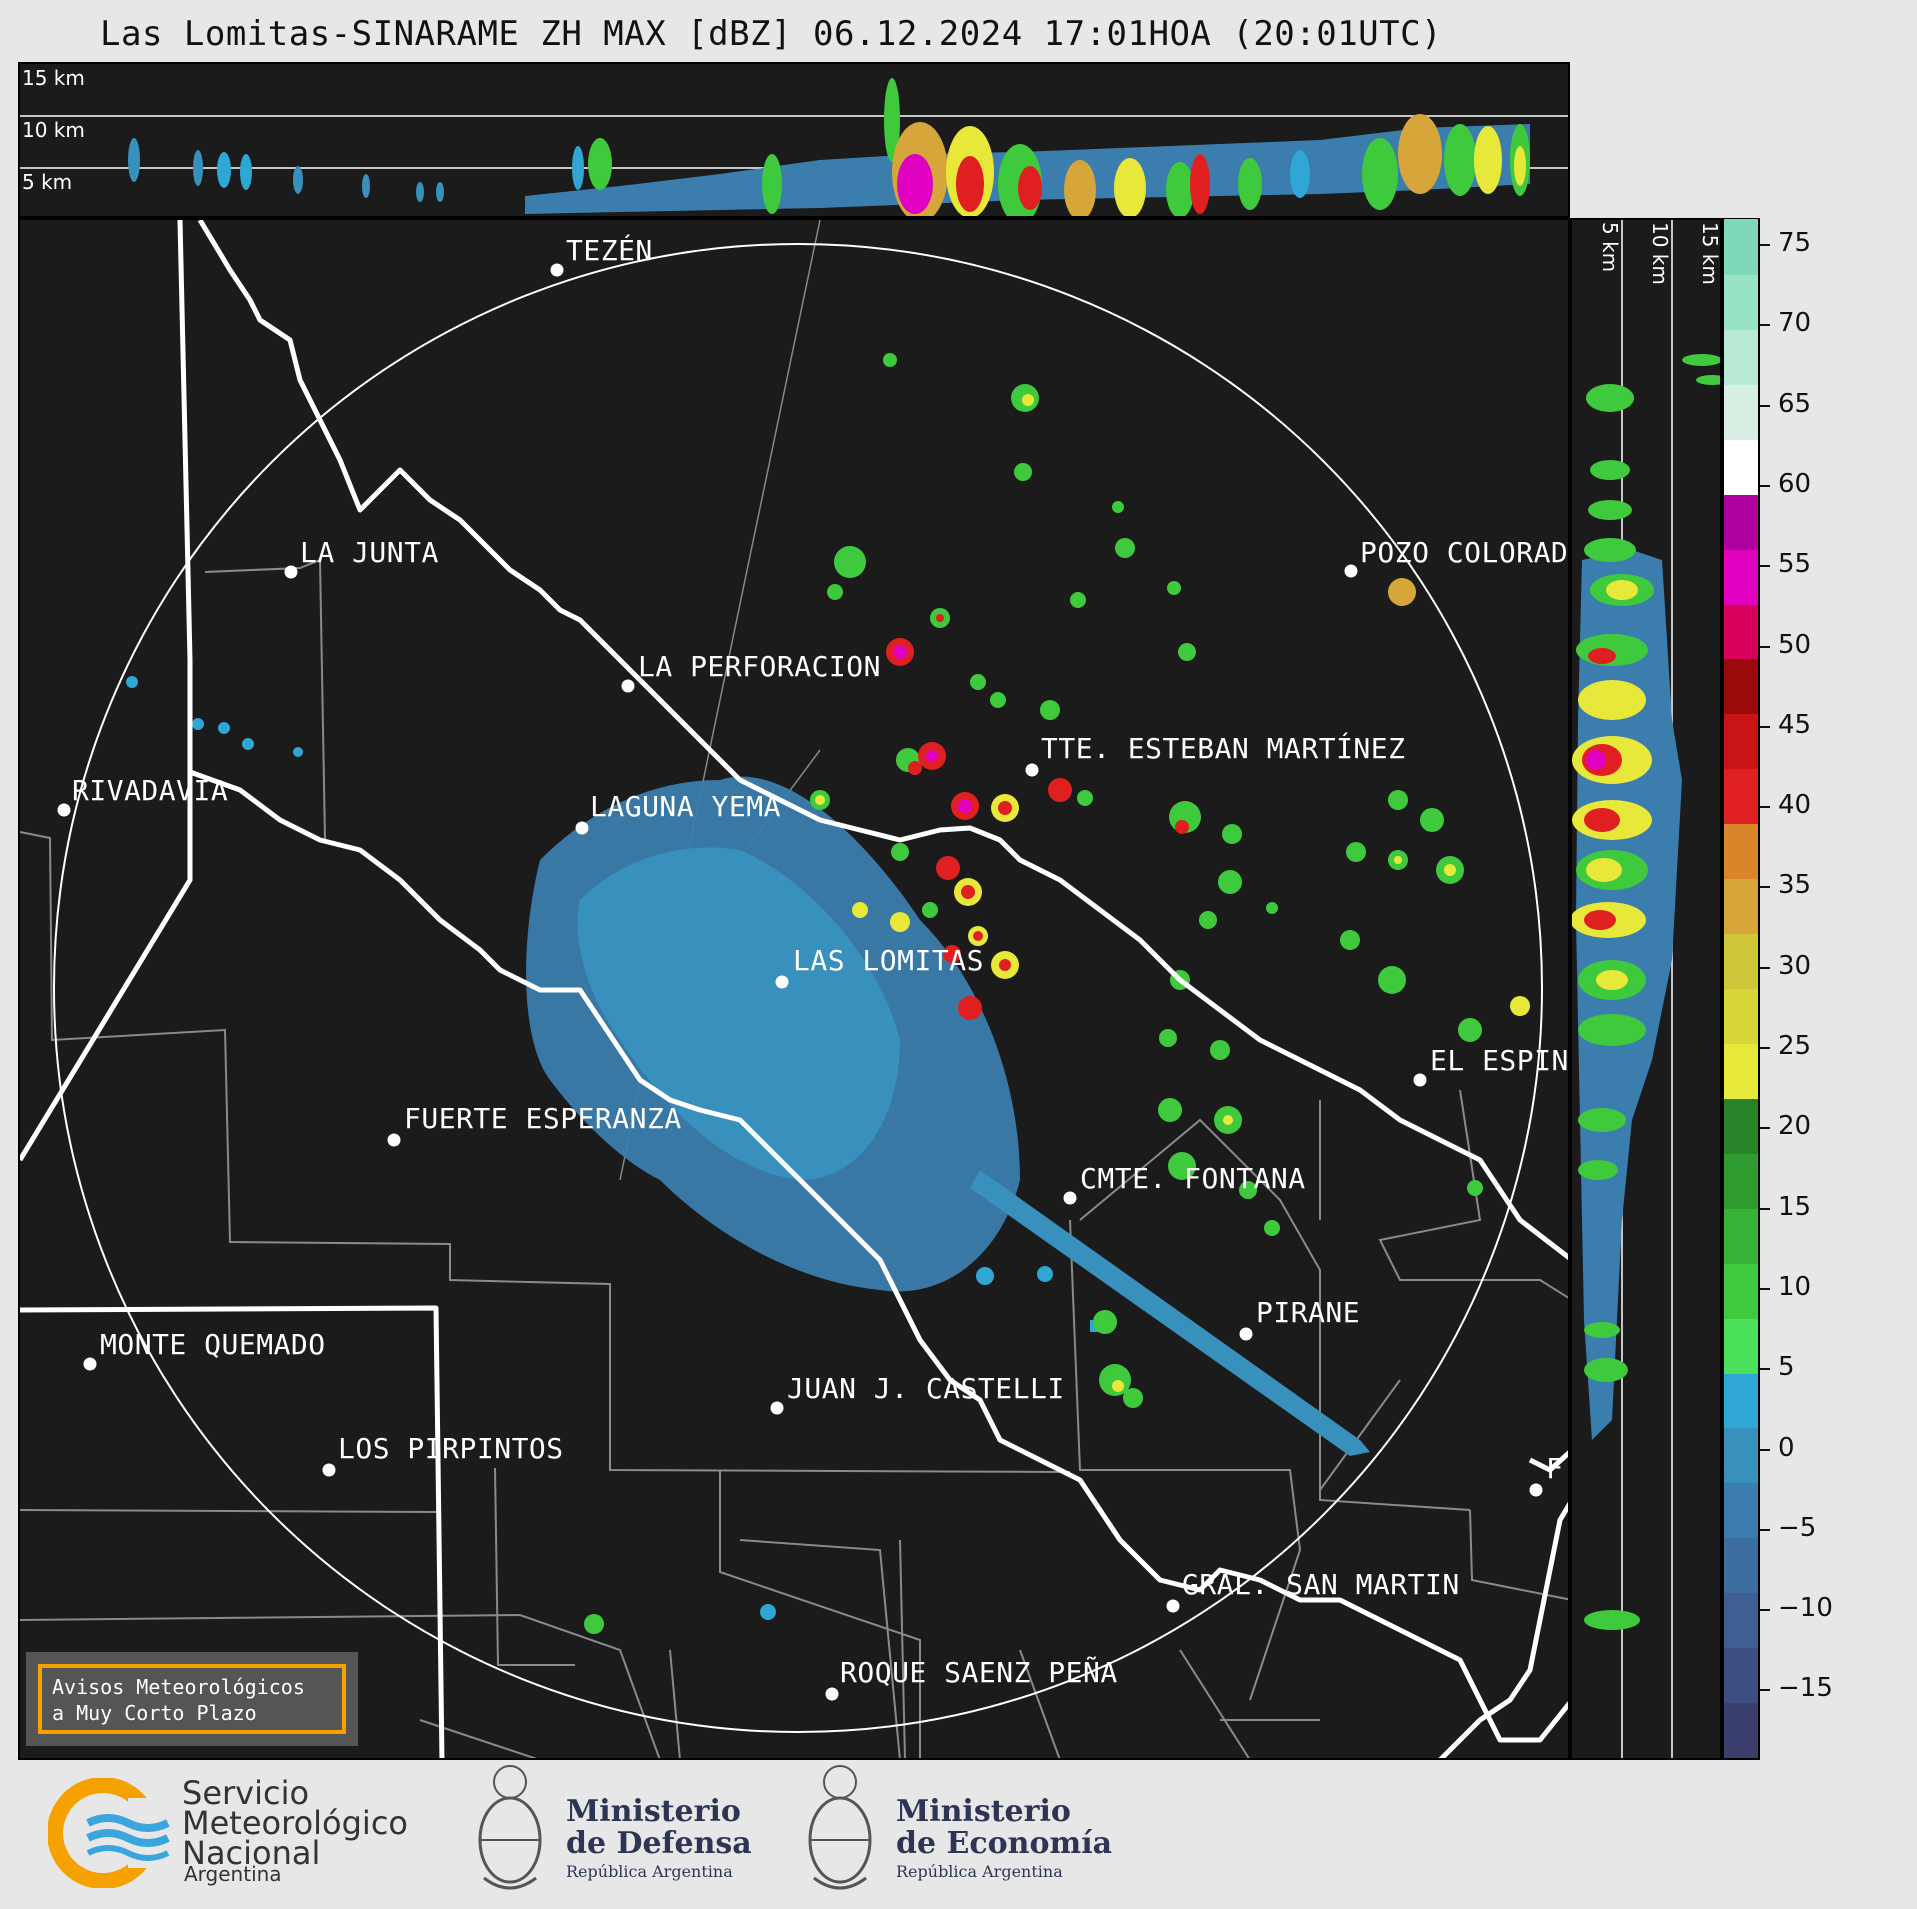 This screenshot has height=1909, width=1917. What do you see at coordinates (659, 1843) in the screenshot?
I see `defensa-line2: de Defensa` at bounding box center [659, 1843].